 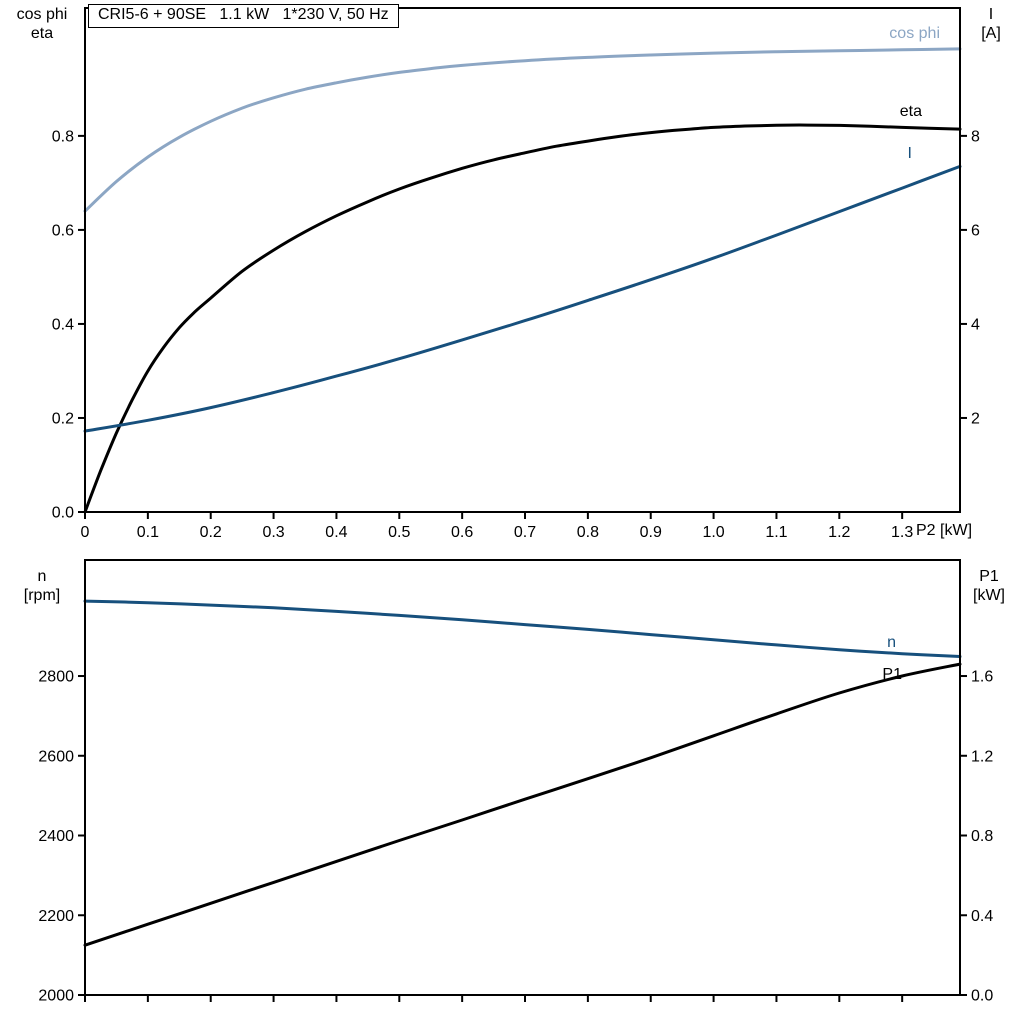 What do you see at coordinates (713, 532) in the screenshot?
I see `tick-label: 1.0` at bounding box center [713, 532].